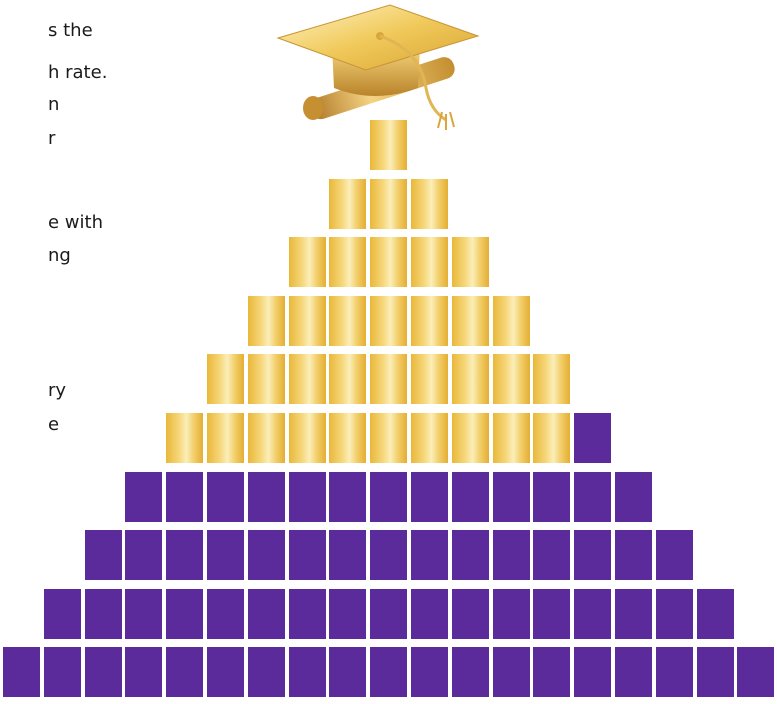  I want to click on graduation-cap-diploma-icon, so click(378, 67).